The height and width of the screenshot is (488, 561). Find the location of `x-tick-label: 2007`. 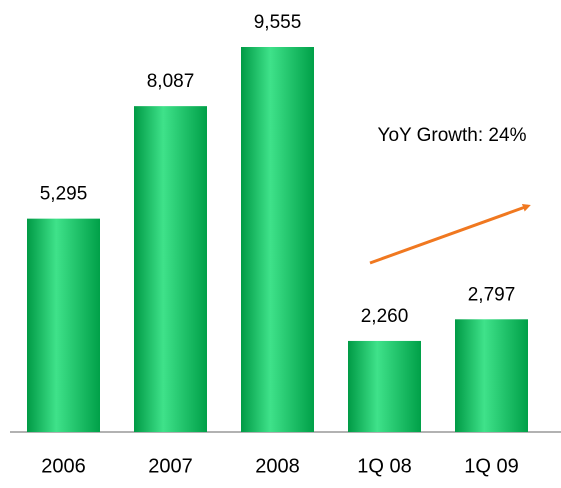

x-tick-label: 2007 is located at coordinates (170, 466).